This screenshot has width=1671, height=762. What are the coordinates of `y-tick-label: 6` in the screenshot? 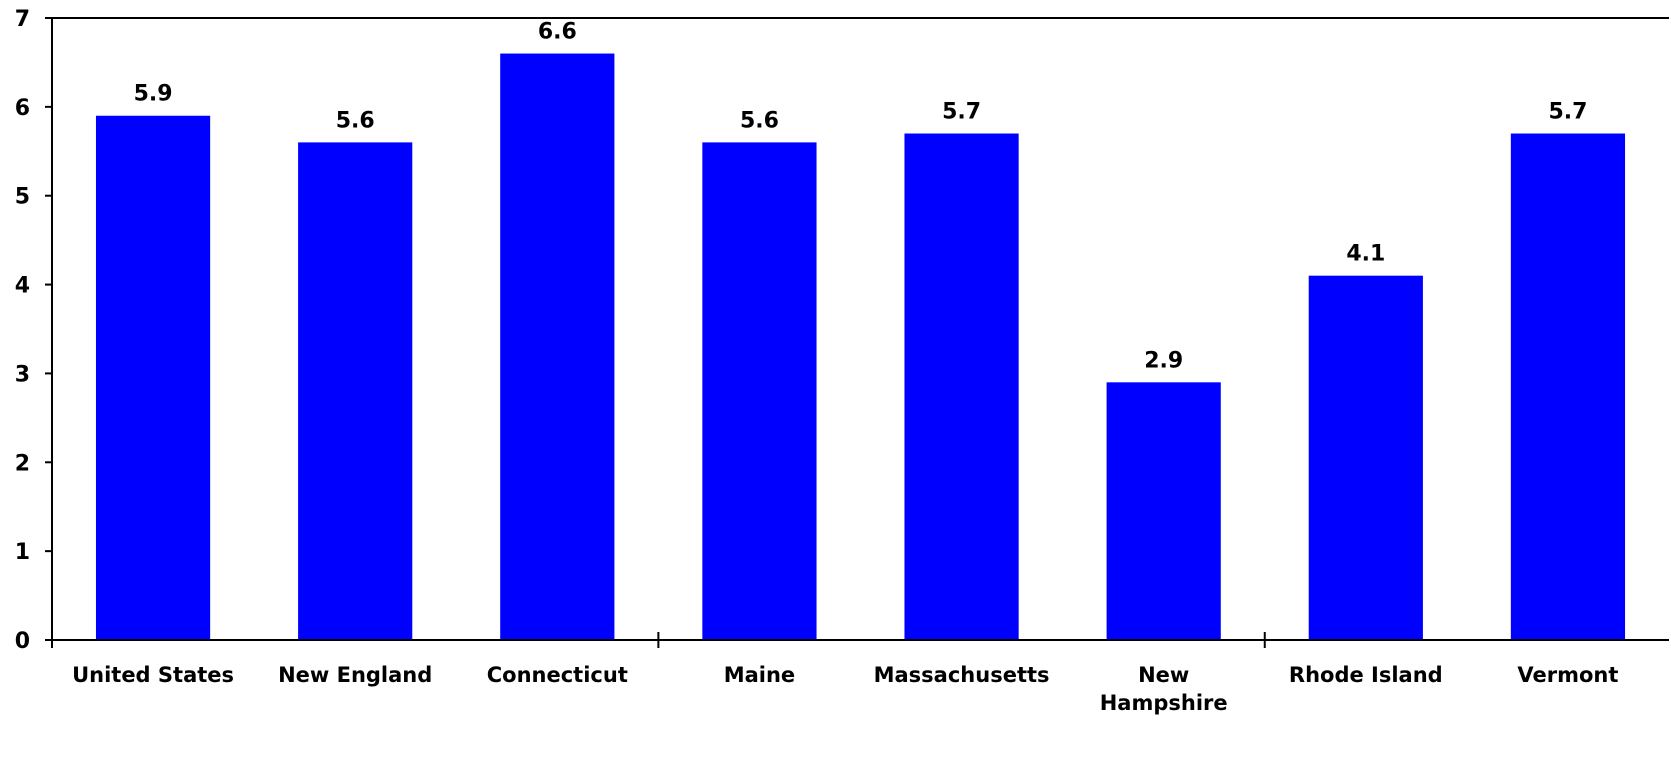 It's located at (22, 108).